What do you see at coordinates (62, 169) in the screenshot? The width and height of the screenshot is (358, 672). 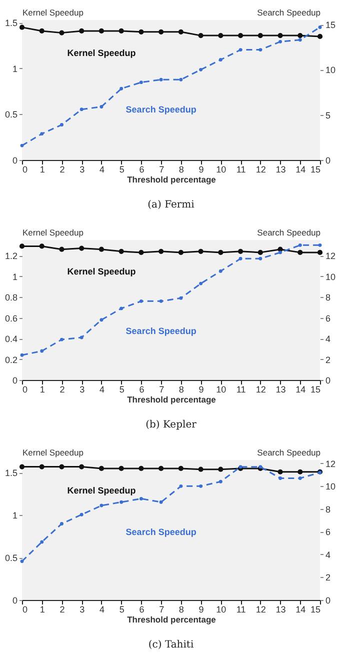 I see `x-tick-label: 2` at bounding box center [62, 169].